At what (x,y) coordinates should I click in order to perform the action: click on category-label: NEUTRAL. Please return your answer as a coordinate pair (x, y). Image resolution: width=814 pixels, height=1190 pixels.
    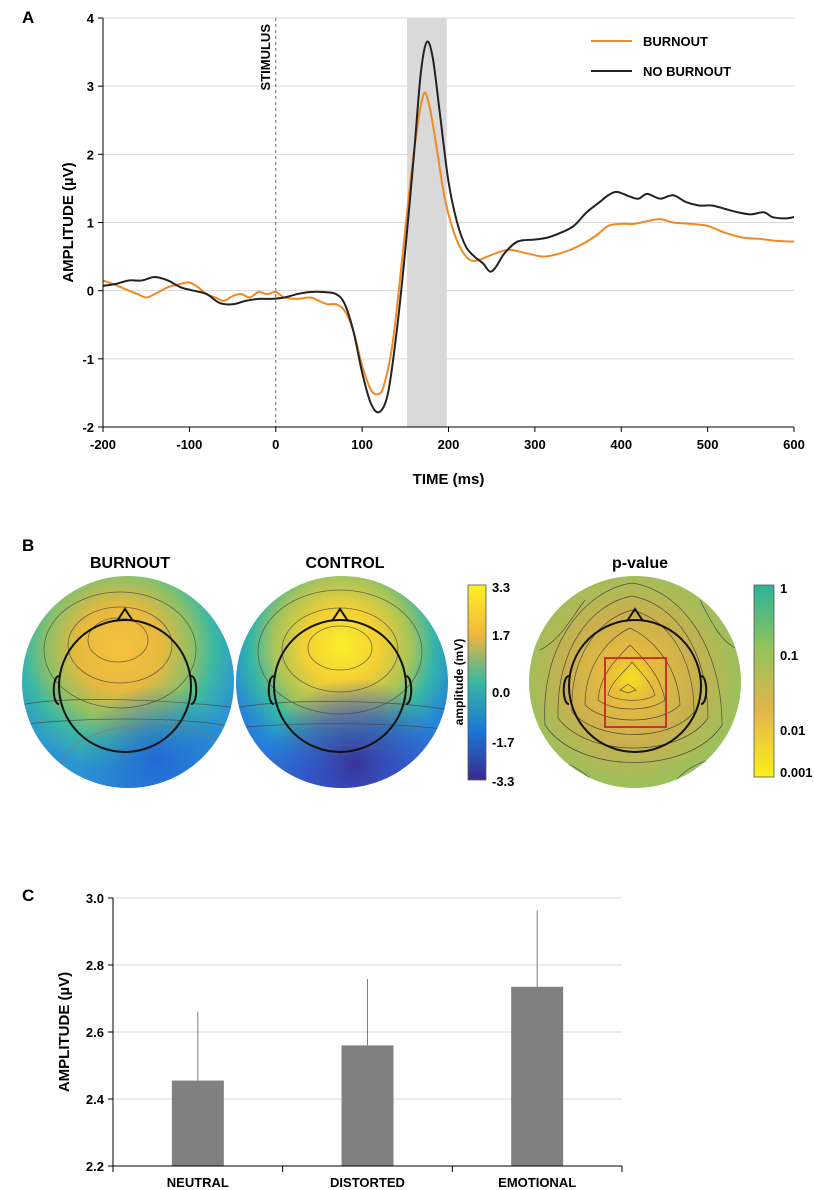
    Looking at the image, I should click on (198, 1182).